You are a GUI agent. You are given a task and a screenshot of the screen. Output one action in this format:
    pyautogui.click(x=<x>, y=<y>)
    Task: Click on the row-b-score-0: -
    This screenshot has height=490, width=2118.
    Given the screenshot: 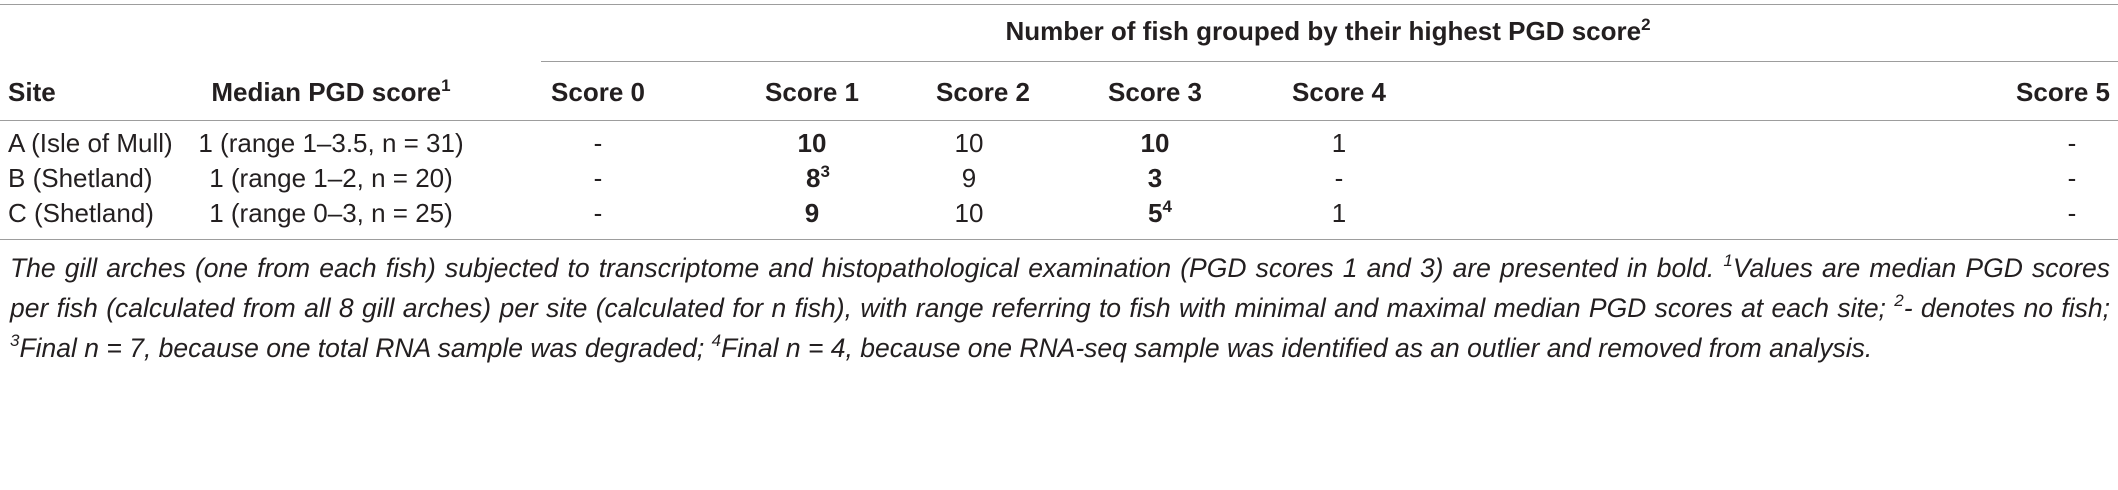 What is the action you would take?
    pyautogui.click(x=598, y=178)
    